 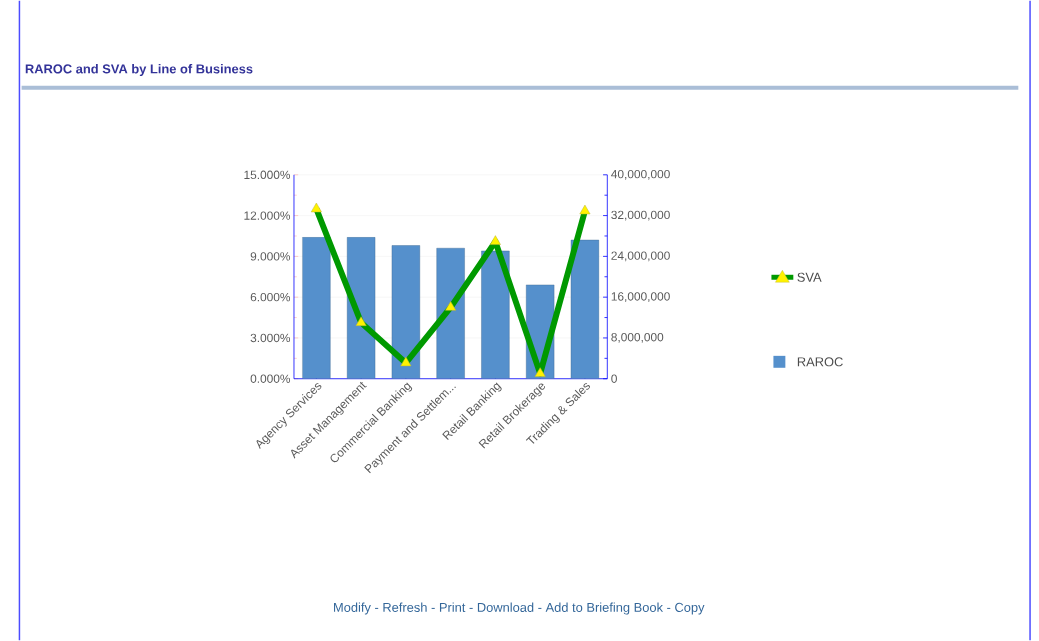 I want to click on y-tick-label: 15.000%, so click(x=267, y=174).